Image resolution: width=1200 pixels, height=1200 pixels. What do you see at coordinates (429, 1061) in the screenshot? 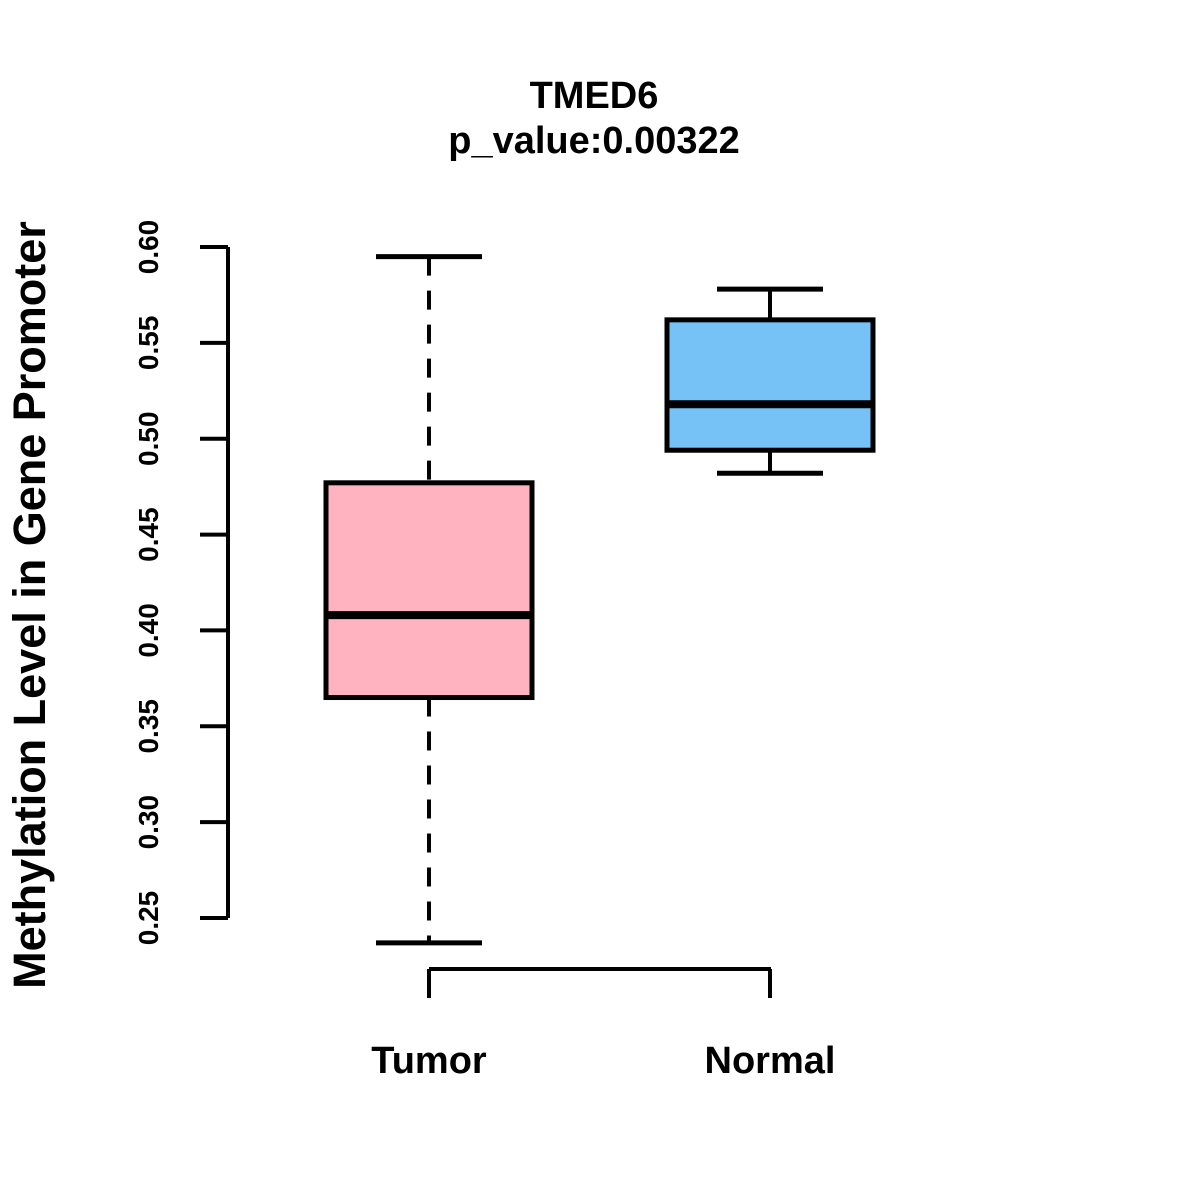
I see `x-axis-category-label-tumor: Tumor` at bounding box center [429, 1061].